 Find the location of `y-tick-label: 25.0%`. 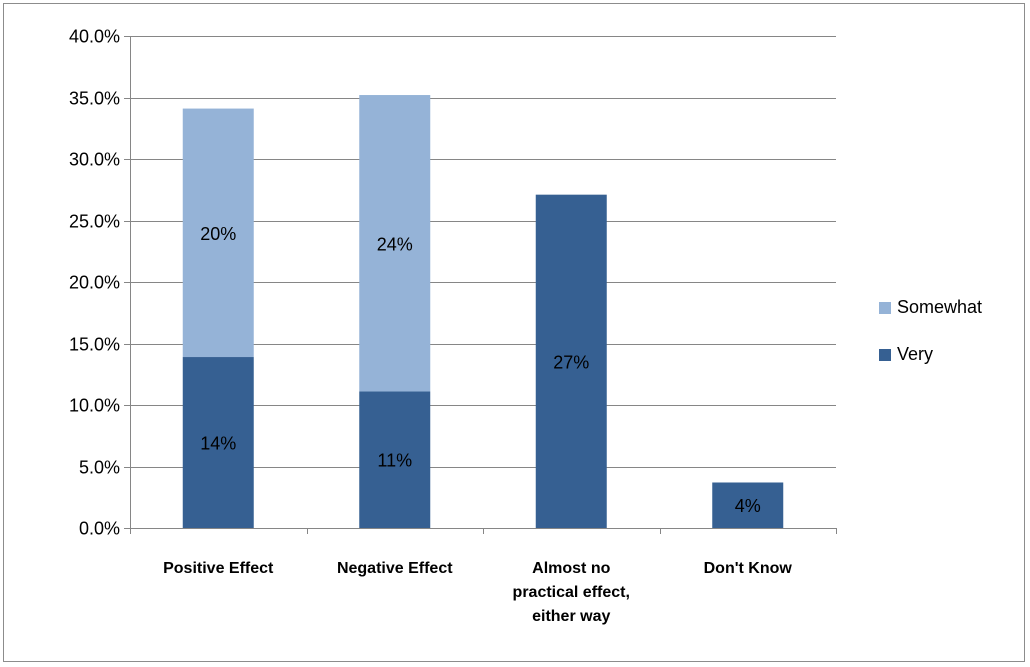

y-tick-label: 25.0% is located at coordinates (94, 222).